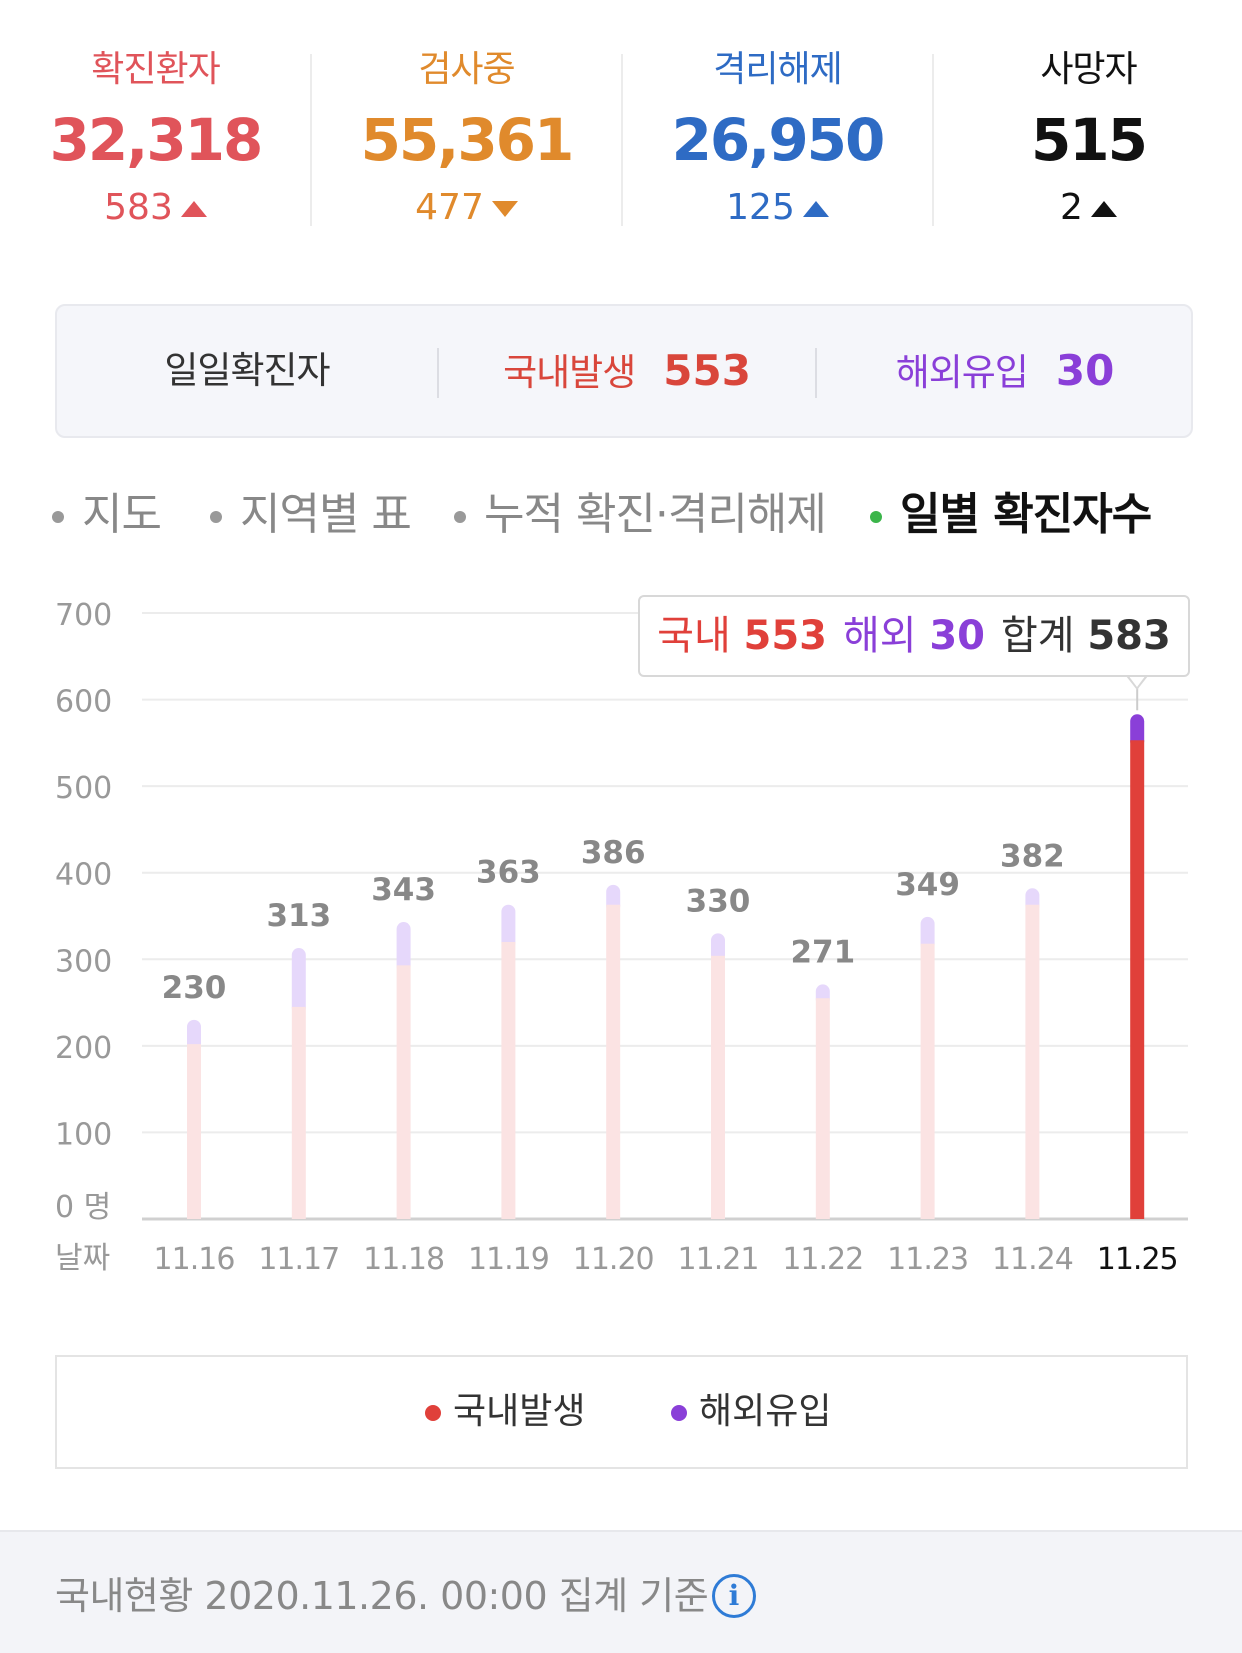 This screenshot has height=1653, width=1242. Describe the element at coordinates (655, 514) in the screenshot. I see `tab-label: 누적 확진·격리해제` at that location.